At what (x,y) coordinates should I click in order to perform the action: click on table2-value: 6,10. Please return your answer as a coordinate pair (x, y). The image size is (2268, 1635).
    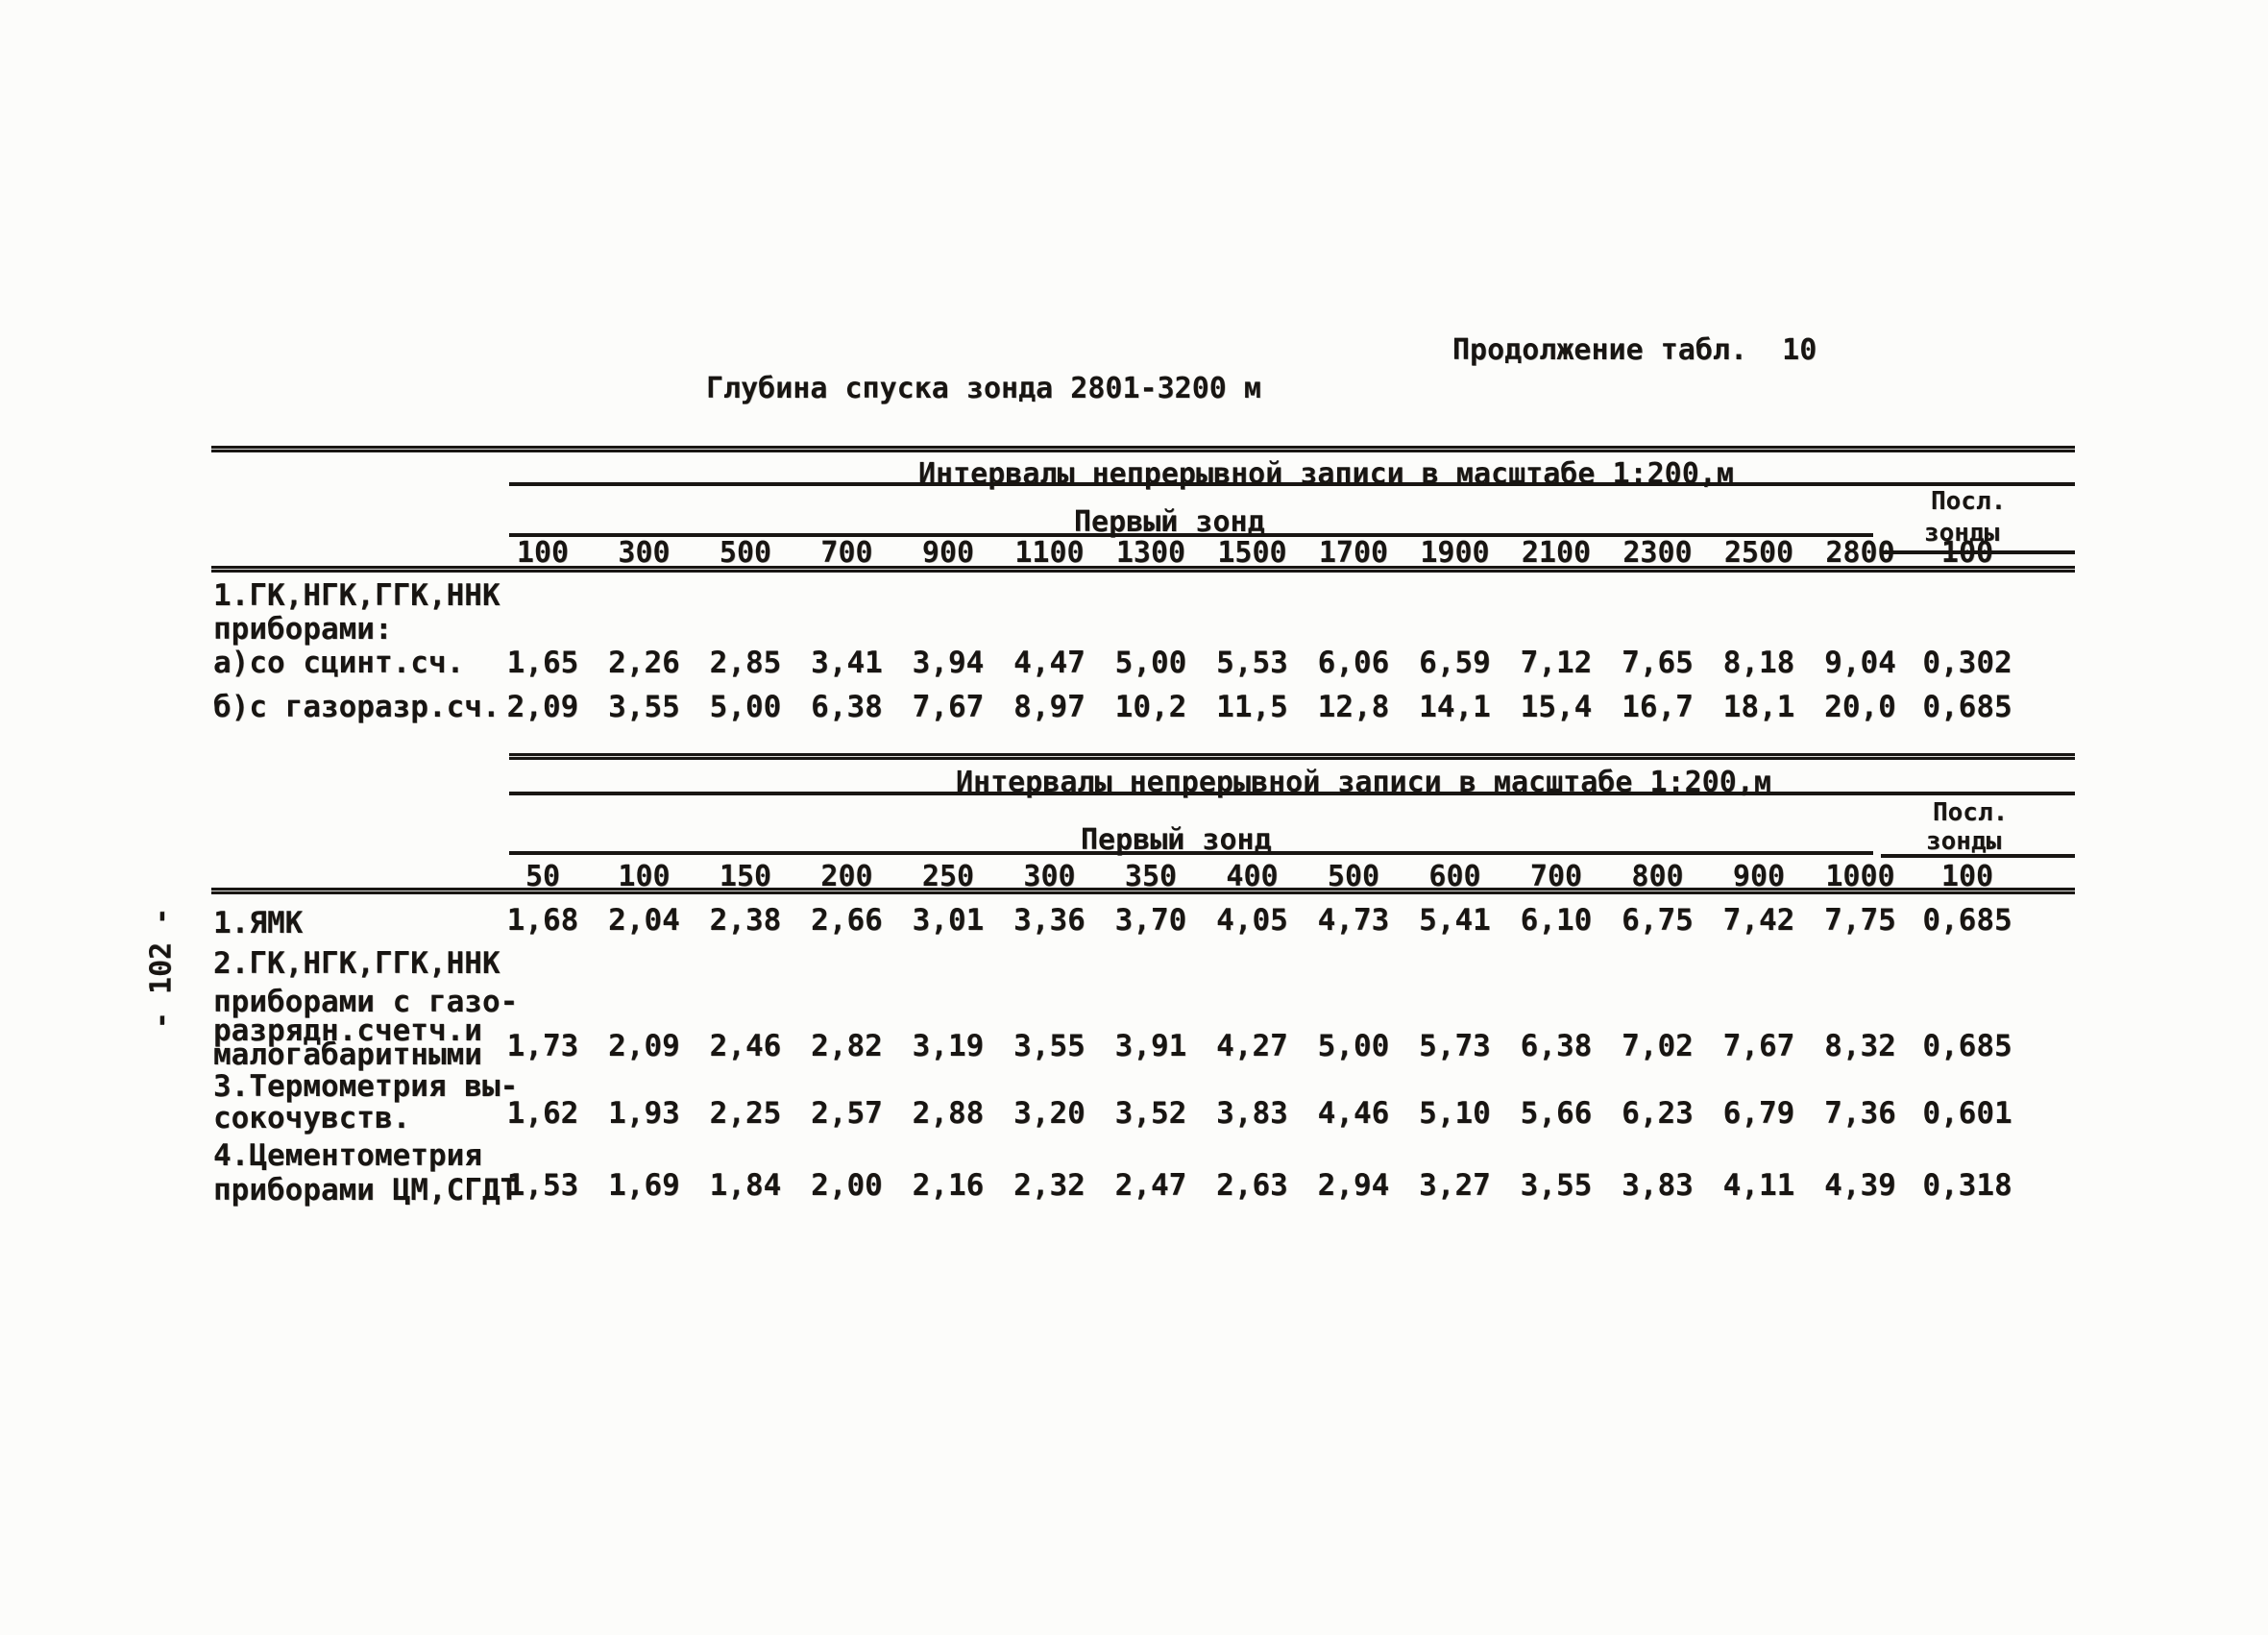
    Looking at the image, I should click on (1556, 921).